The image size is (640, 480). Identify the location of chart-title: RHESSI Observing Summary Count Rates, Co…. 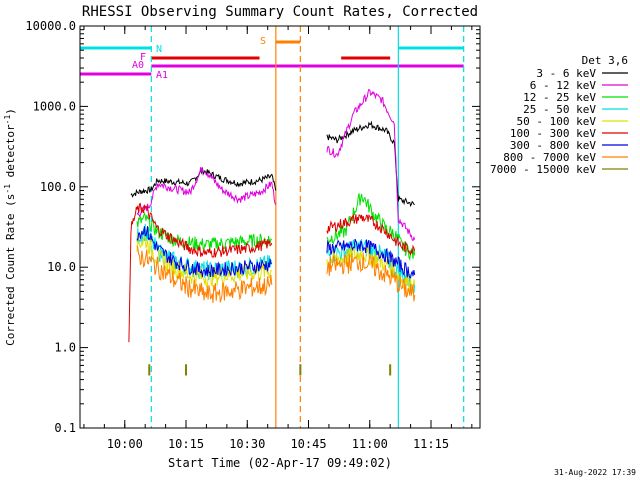
(280, 12).